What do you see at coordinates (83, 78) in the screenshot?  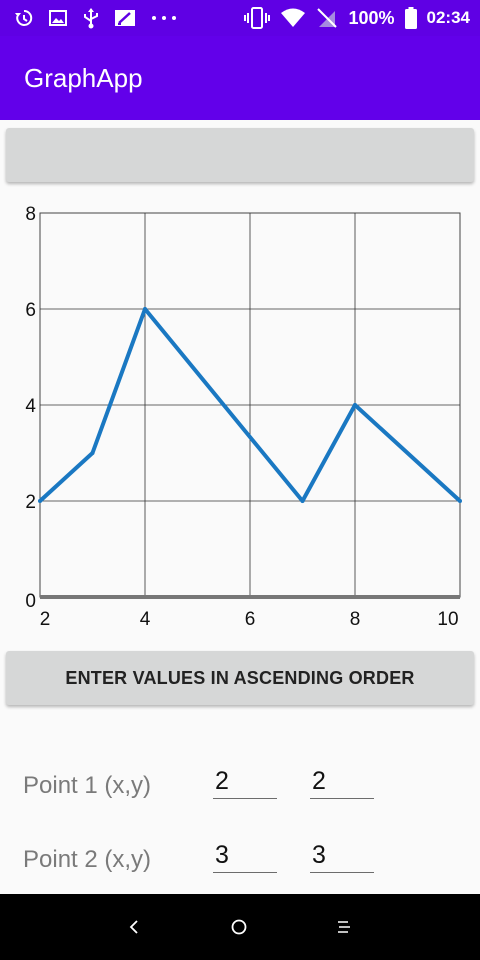 I see `app-title: GraphApp` at bounding box center [83, 78].